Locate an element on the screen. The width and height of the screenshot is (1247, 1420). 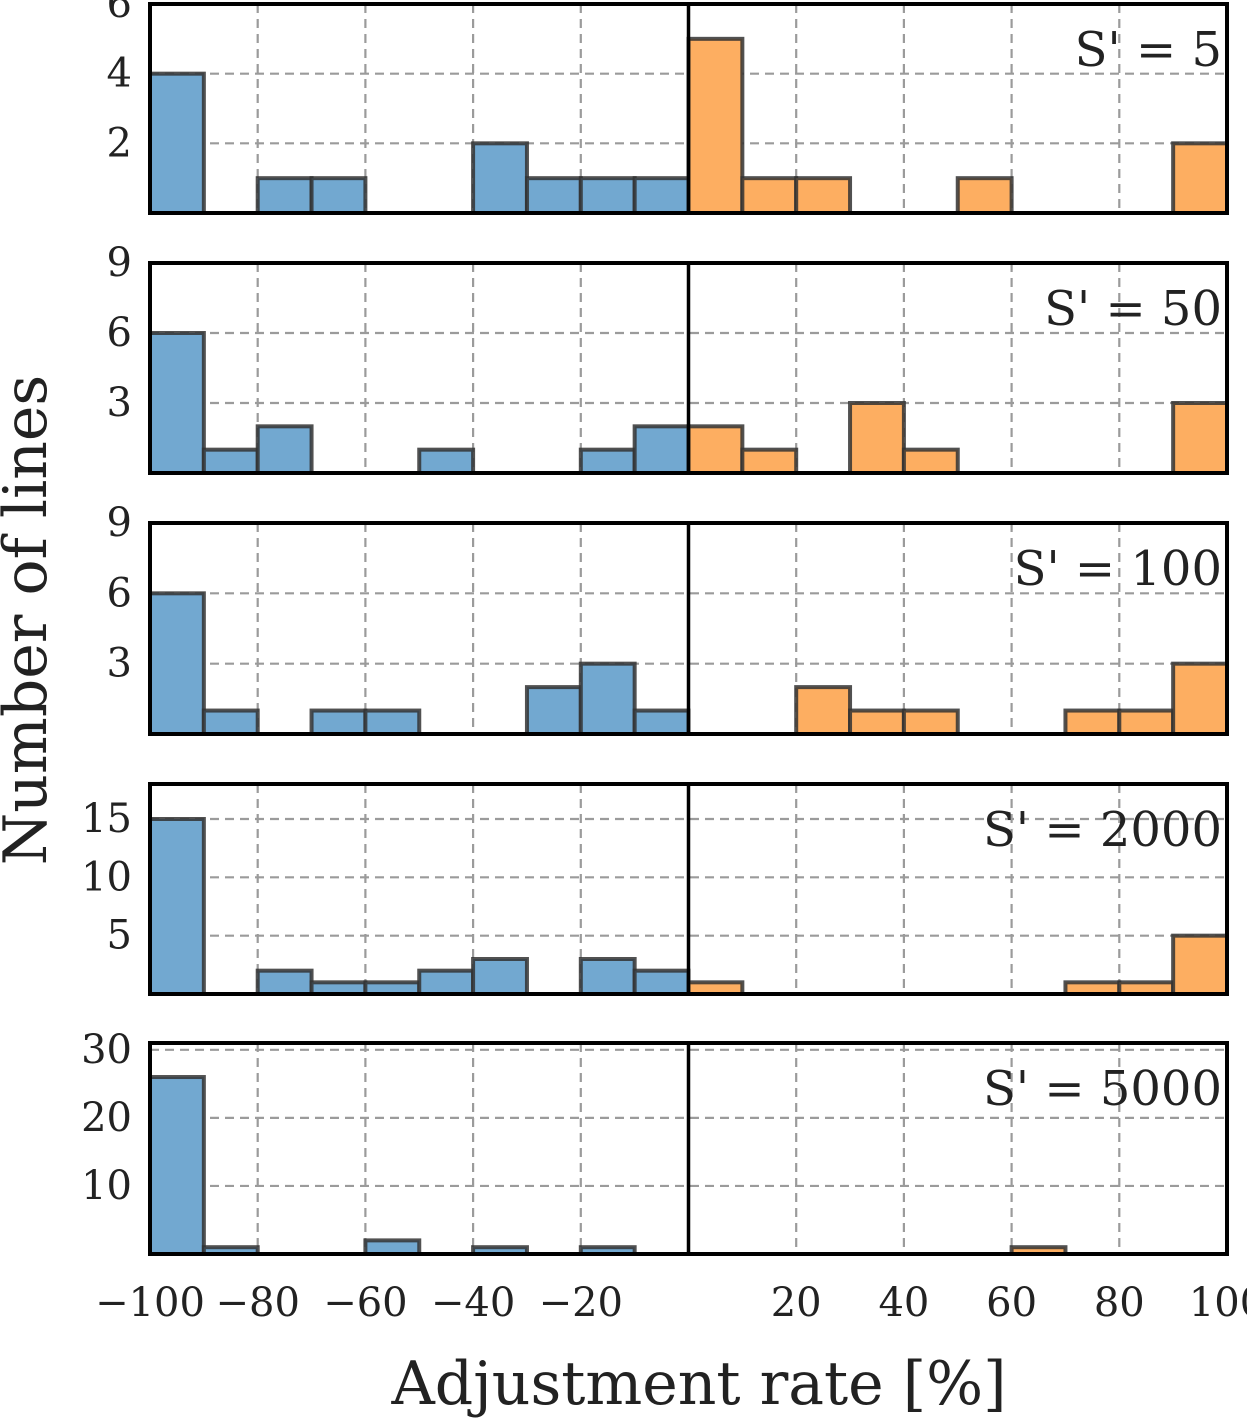
panel-5: 10 20 30 S' = 5000 is located at coordinates (655, 1142).